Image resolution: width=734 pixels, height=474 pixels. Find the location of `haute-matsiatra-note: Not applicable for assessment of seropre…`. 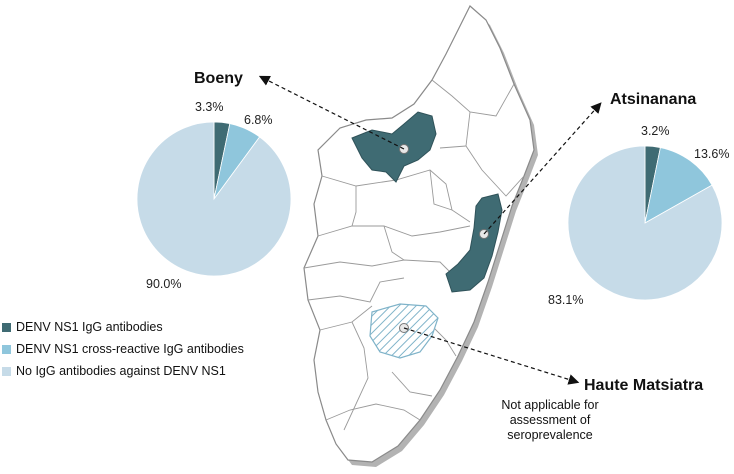

haute-matsiatra-note: Not applicable for assessment of seropre… is located at coordinates (550, 420).